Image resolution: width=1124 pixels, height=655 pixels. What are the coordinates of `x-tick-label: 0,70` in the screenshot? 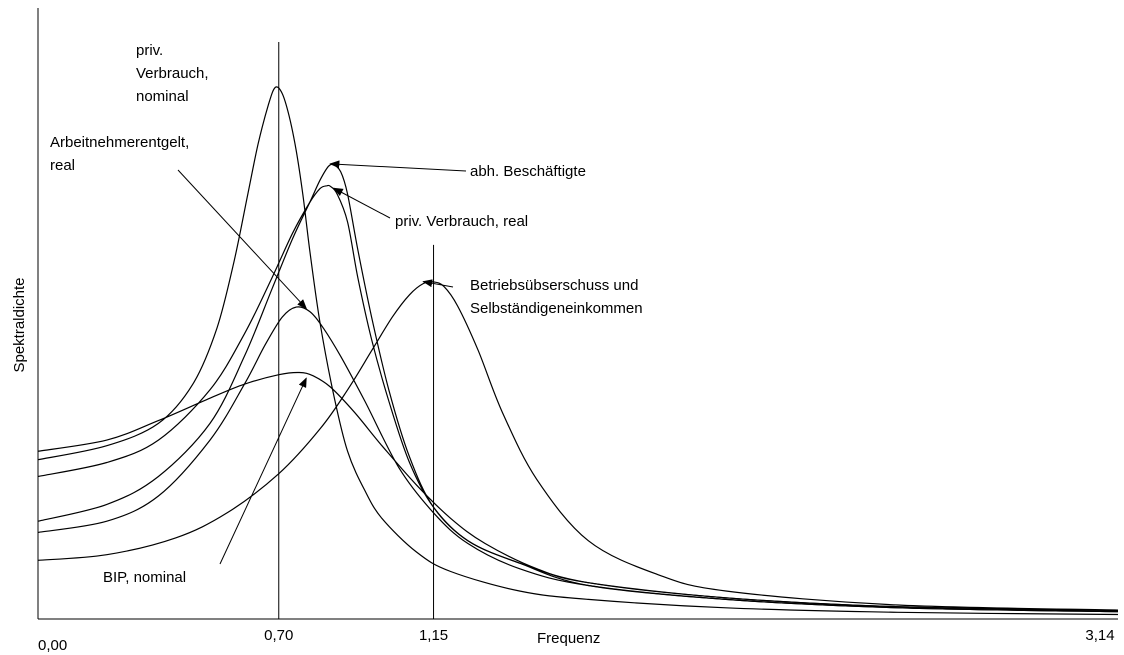 It's located at (278, 635).